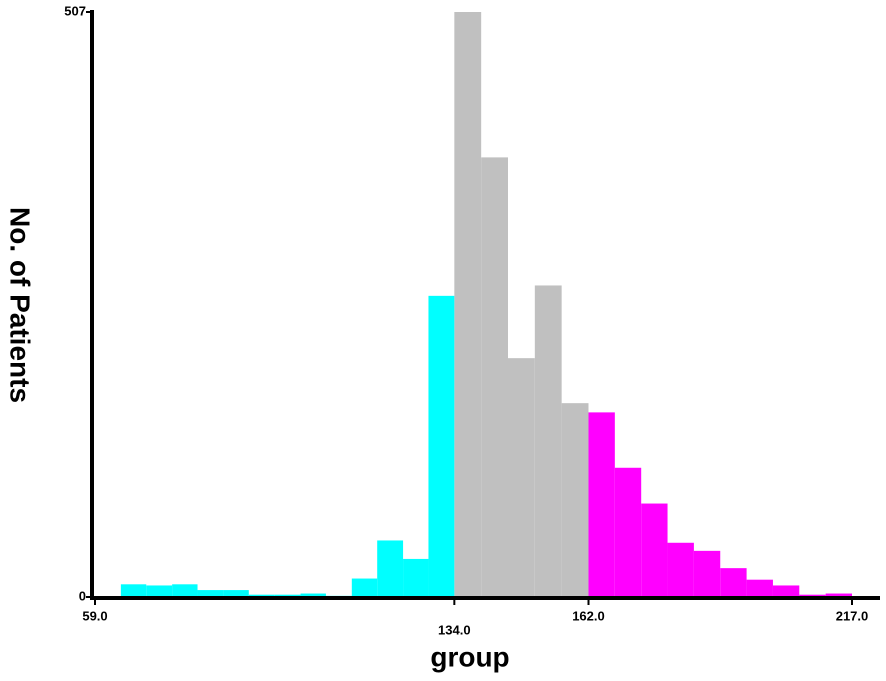  Describe the element at coordinates (75, 10) in the screenshot. I see `y-tick-label: 507` at that location.